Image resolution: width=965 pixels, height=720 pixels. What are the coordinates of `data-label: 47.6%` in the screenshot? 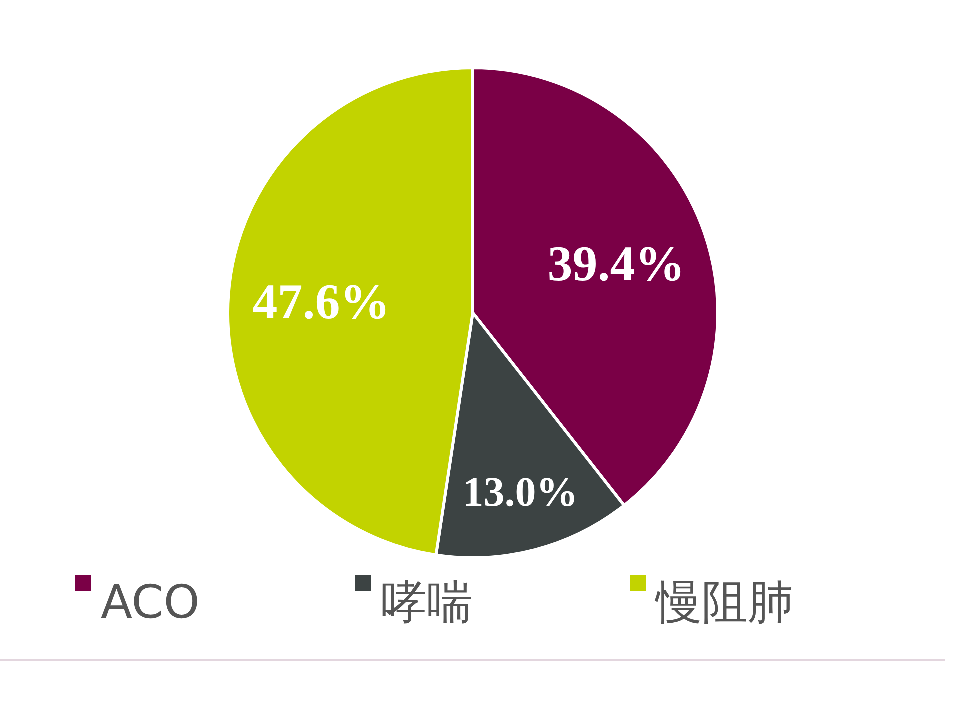 It's located at (321, 302).